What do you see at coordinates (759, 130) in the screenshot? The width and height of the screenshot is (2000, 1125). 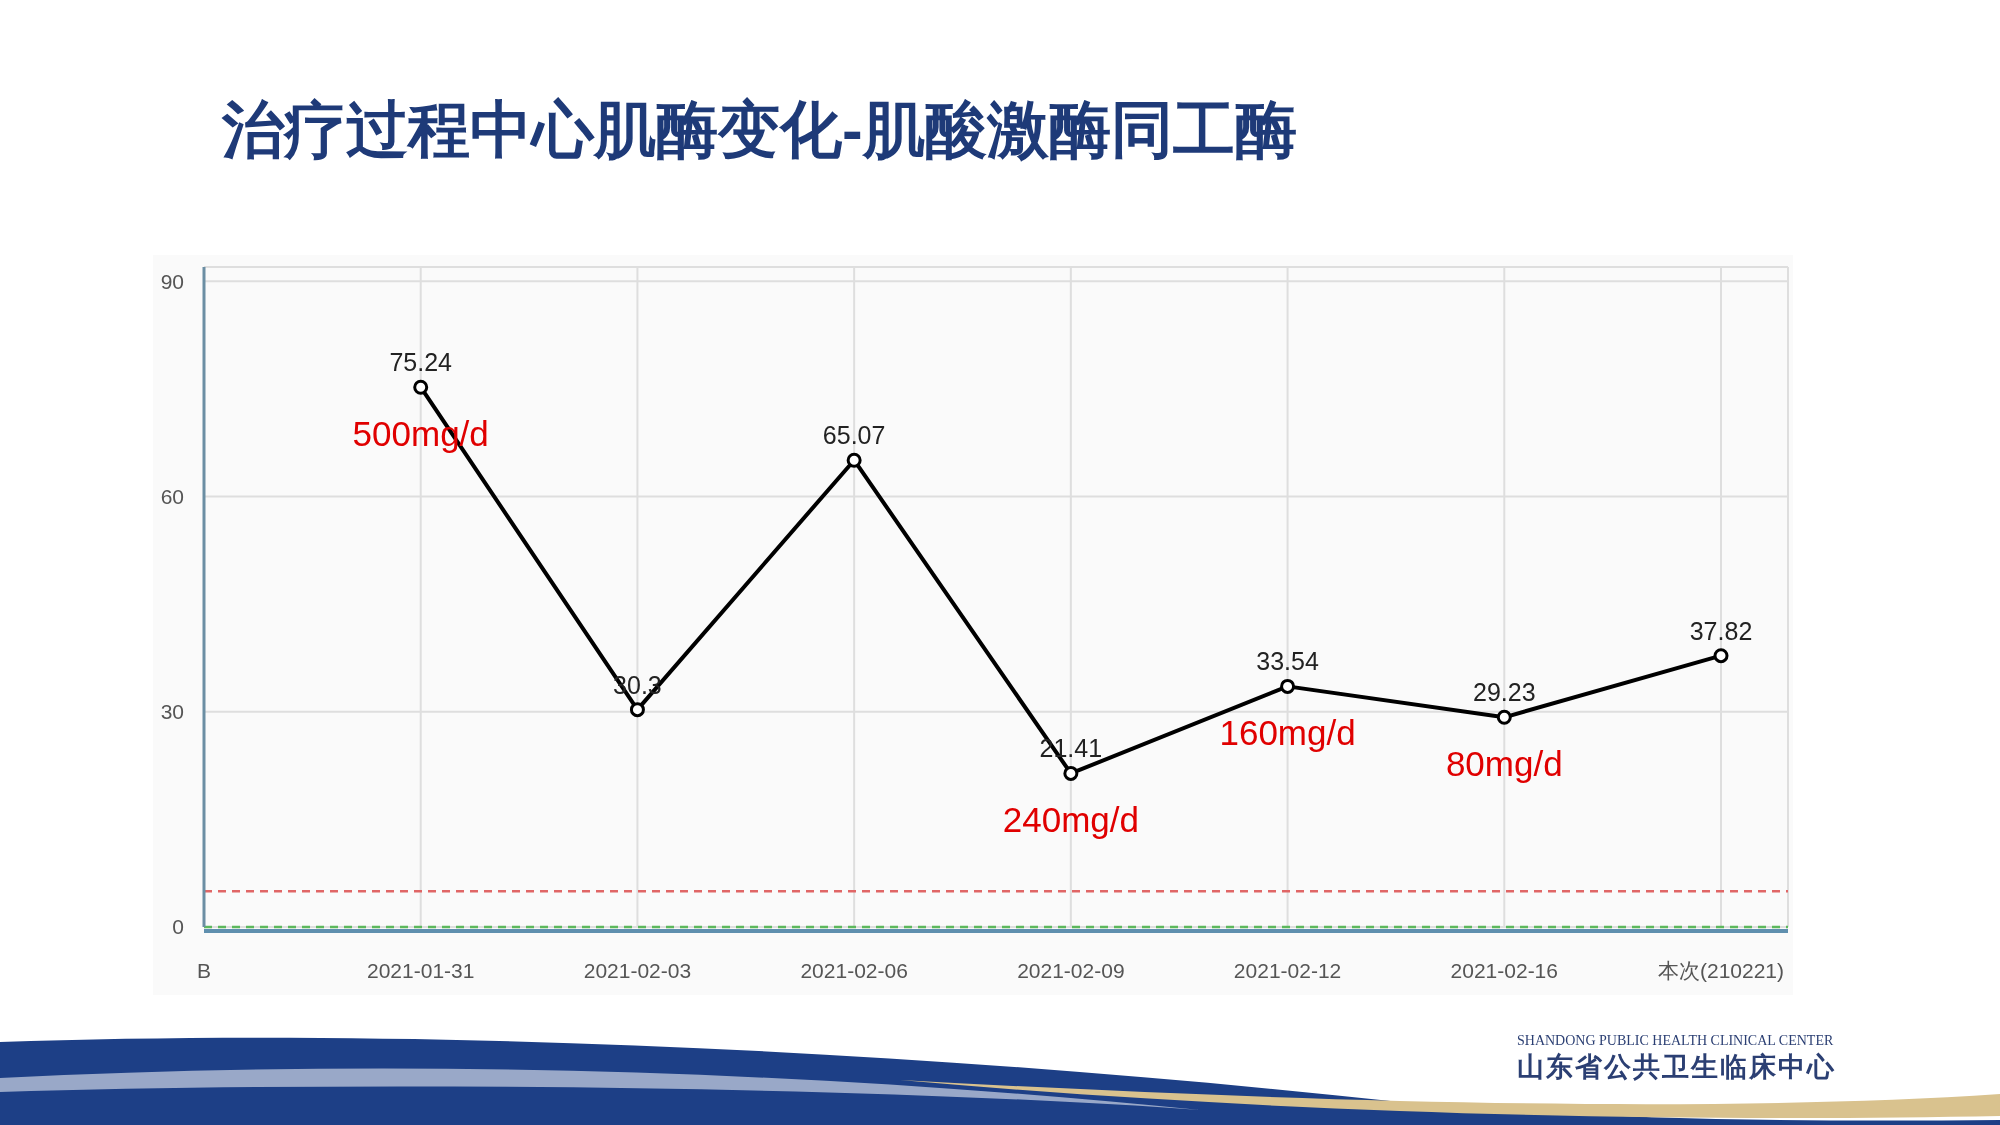 I see `chart-title: 治疗过程中心肌酶变化-肌酸激酶同工酶` at bounding box center [759, 130].